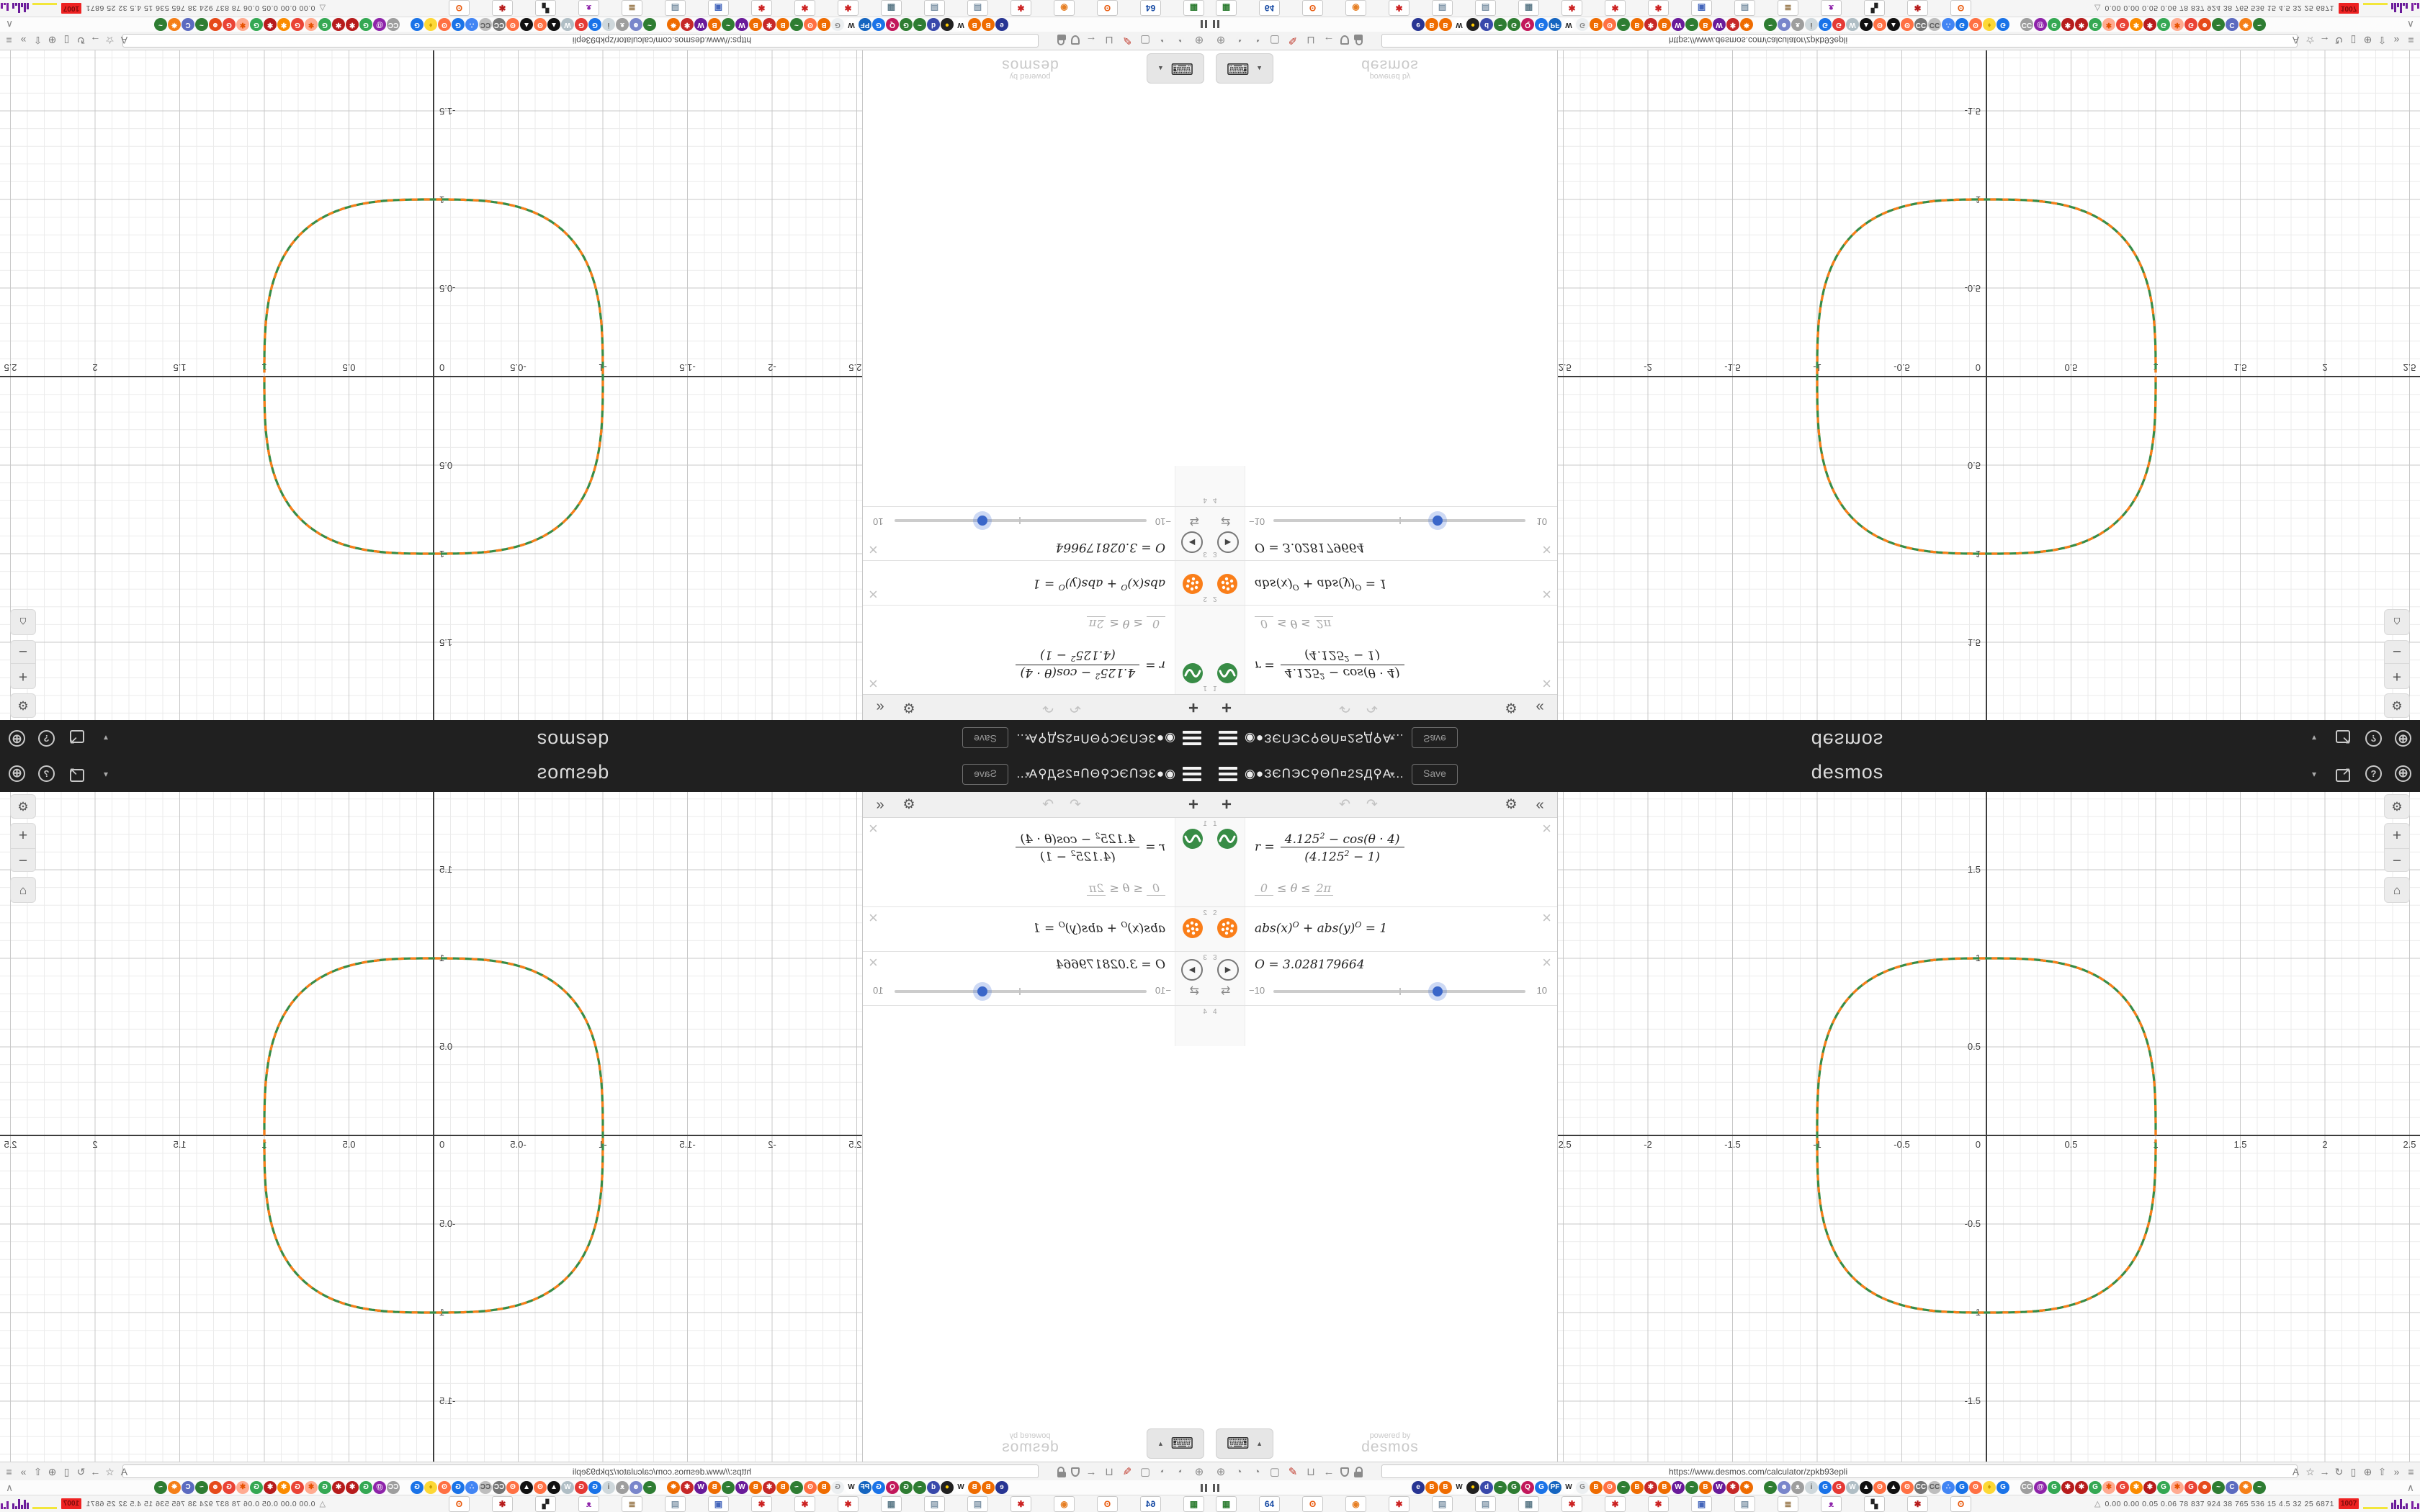  Describe the element at coordinates (1175, 1443) in the screenshot. I see `keyboard-toggle-button: ⌨ ▲` at that location.